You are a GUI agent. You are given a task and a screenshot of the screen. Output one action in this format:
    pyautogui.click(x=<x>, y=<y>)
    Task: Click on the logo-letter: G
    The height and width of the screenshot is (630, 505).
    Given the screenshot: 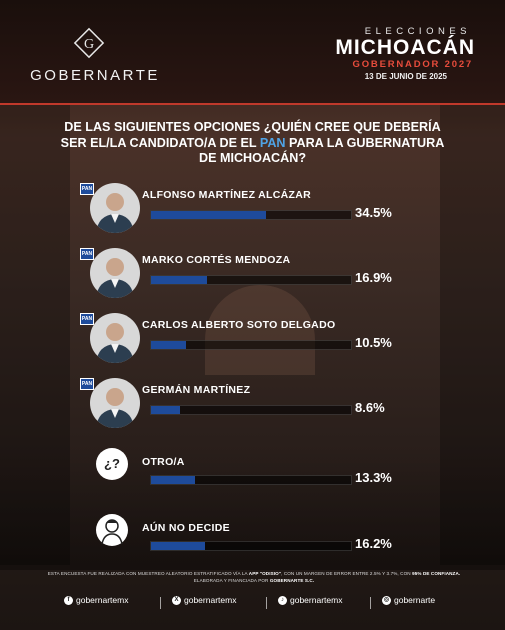 What is the action you would take?
    pyautogui.click(x=89, y=44)
    